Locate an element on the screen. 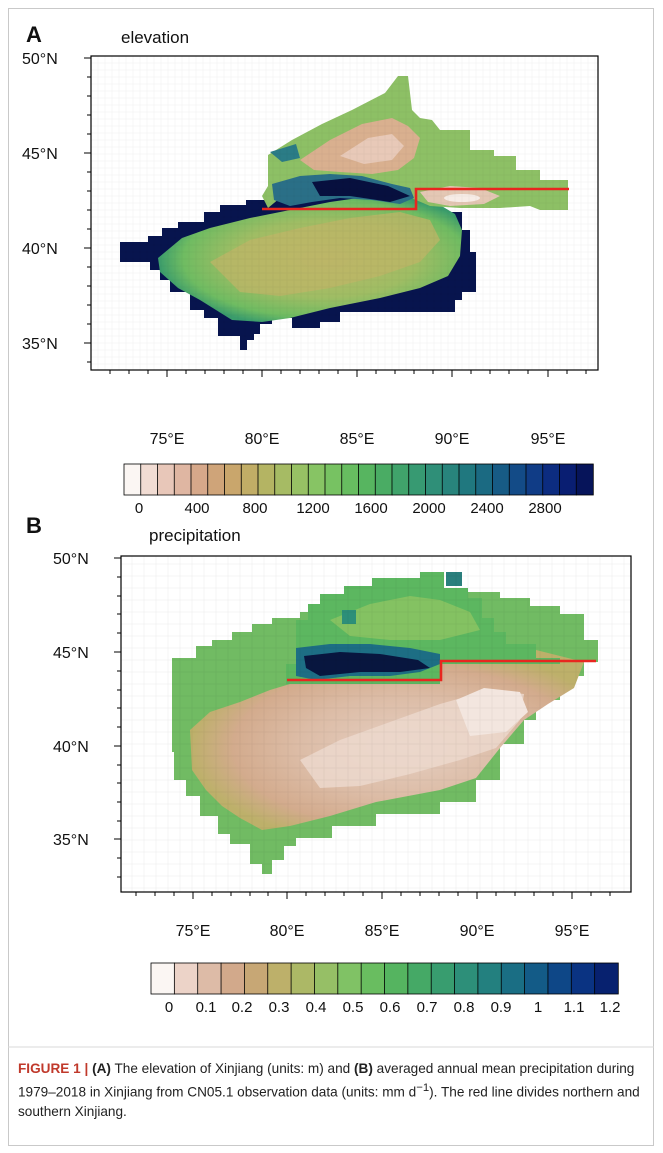 The height and width of the screenshot is (1153, 663). cb-b-label-0.7: 0.7 is located at coordinates (427, 1007).